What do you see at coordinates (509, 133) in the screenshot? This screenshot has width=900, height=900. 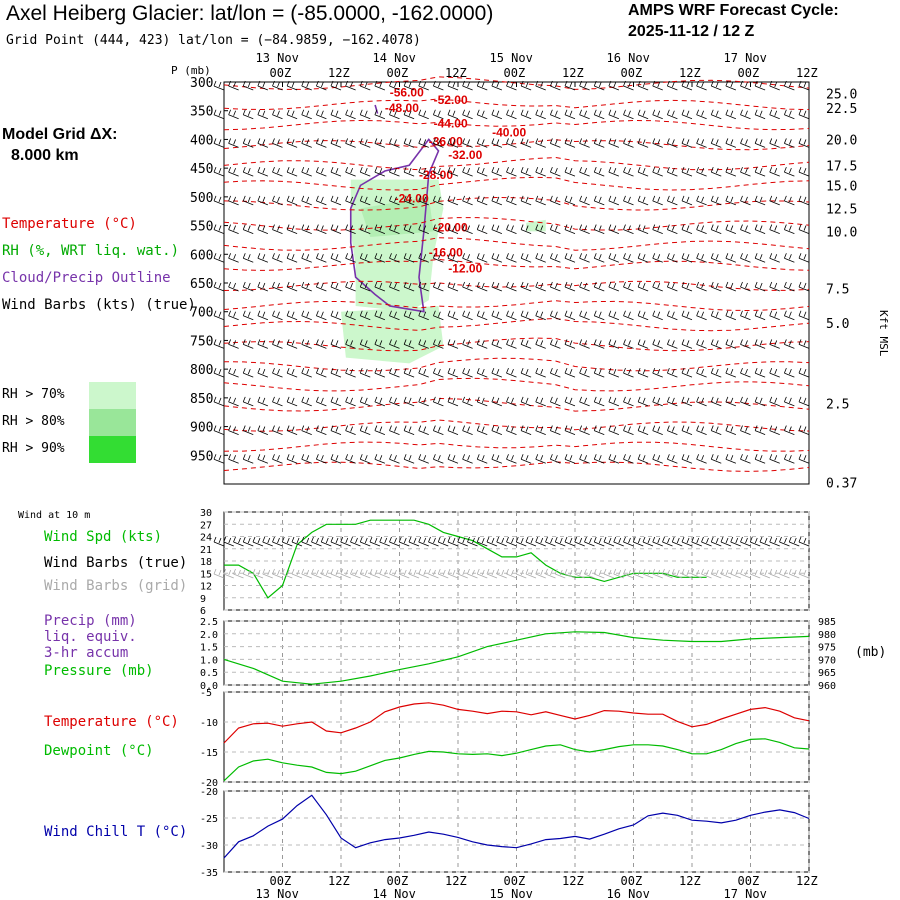 I see `isotherm-label: -40.00` at bounding box center [509, 133].